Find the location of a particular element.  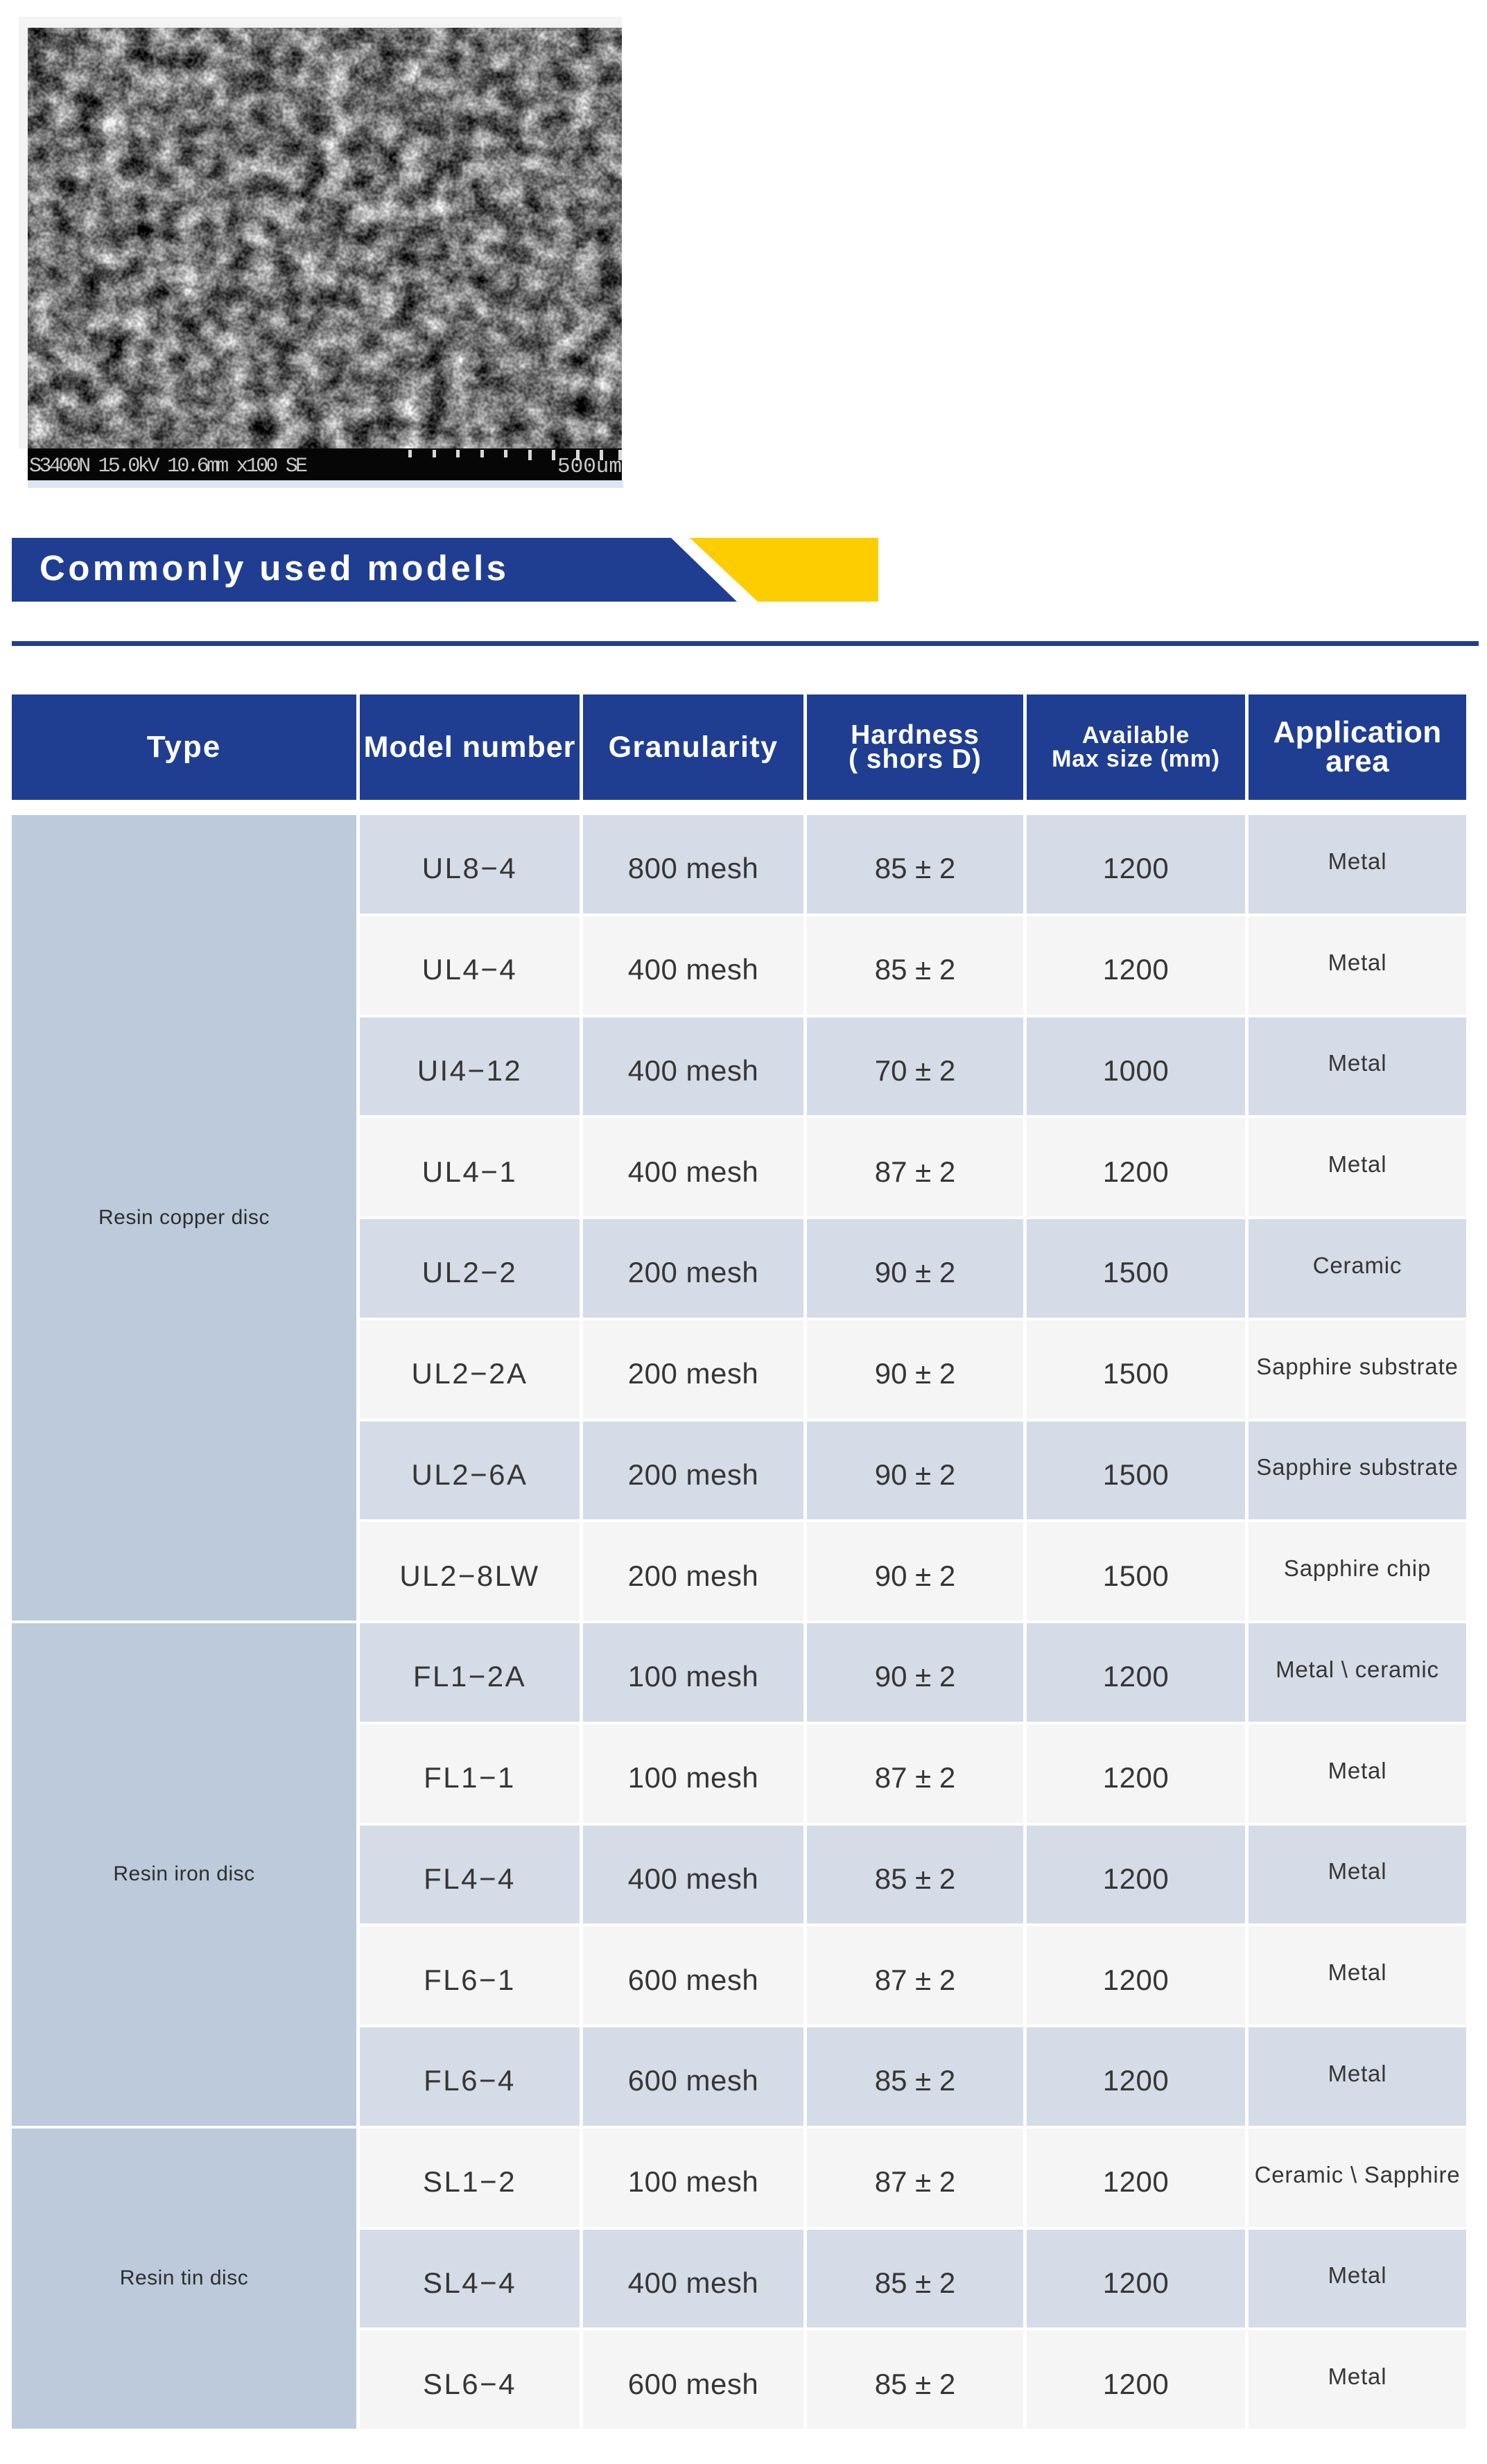

svg-text: S3400N 15.0kV 10.6mm x100 SE is located at coordinates (168, 466).